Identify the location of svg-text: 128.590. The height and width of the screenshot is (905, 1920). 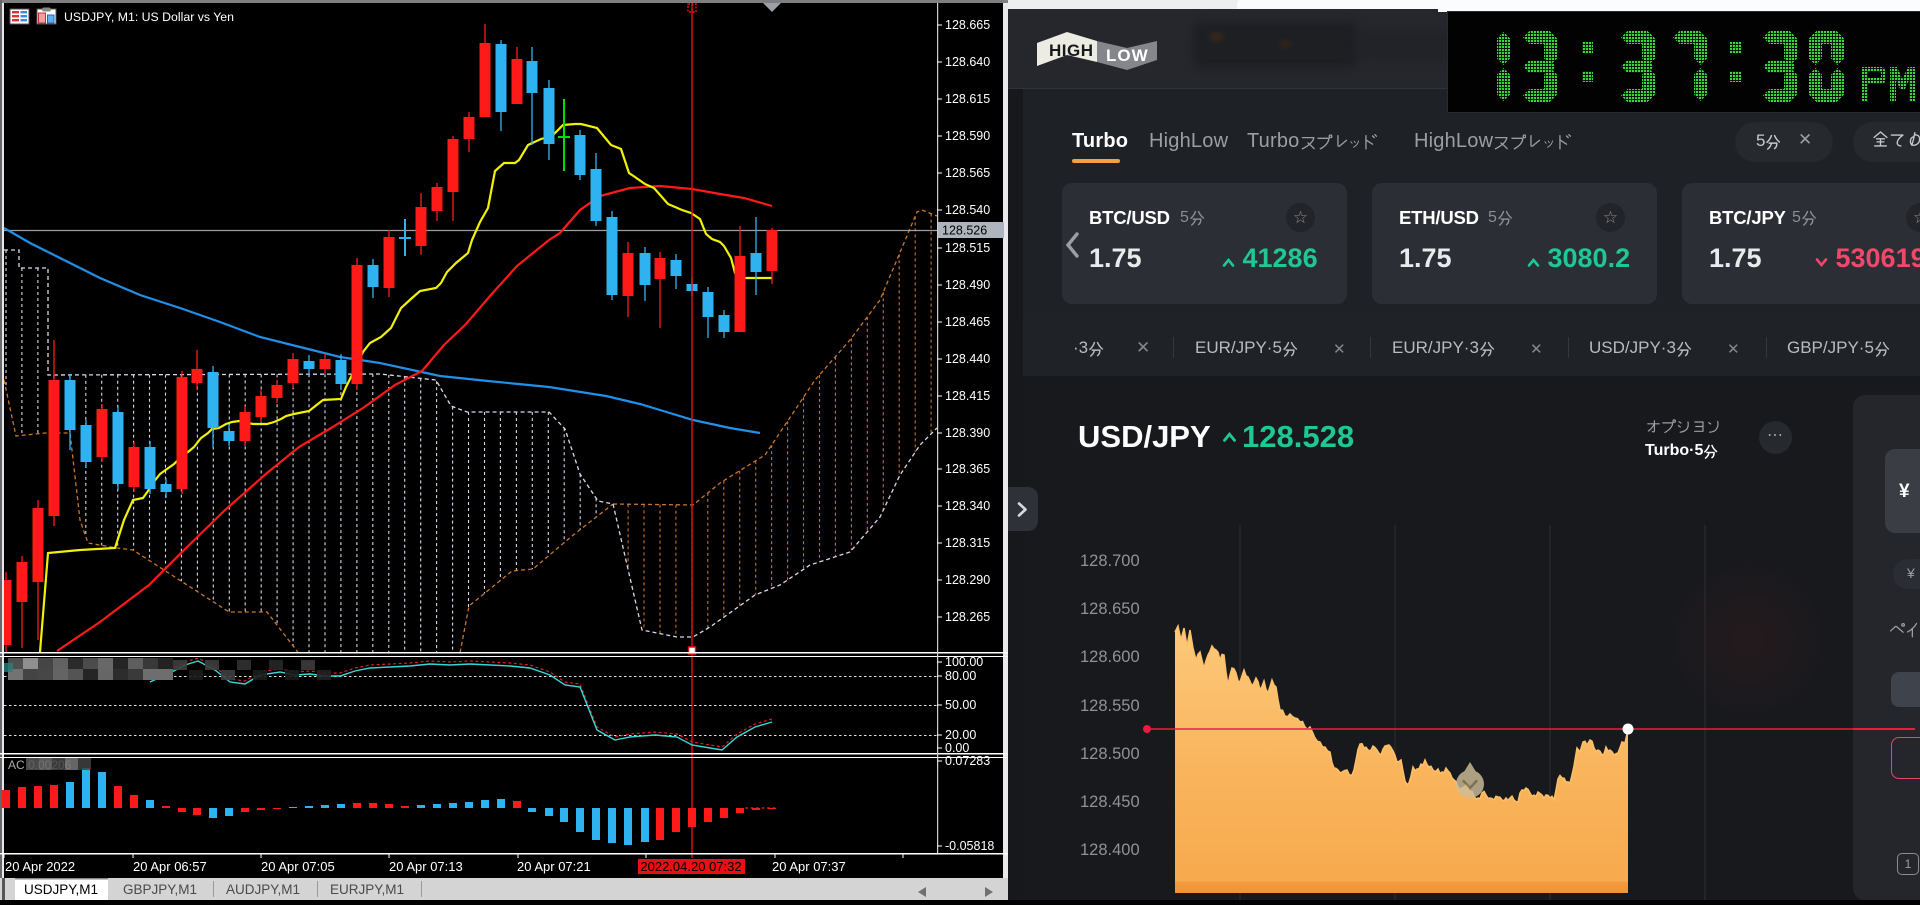
(967, 136).